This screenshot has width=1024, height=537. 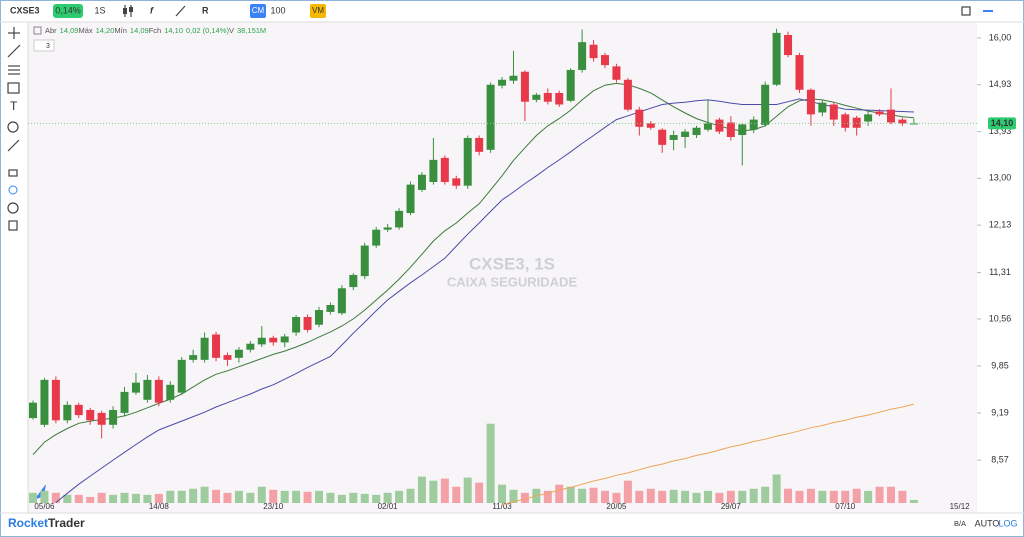 I want to click on pencil-icon, so click(x=180, y=11).